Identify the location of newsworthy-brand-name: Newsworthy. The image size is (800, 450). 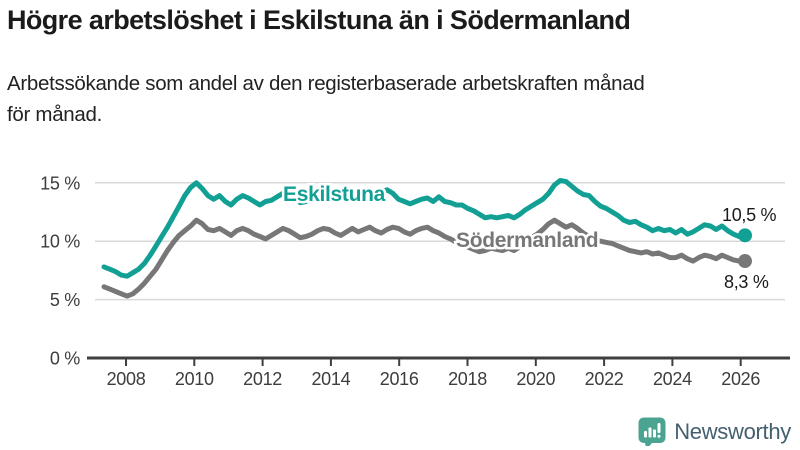
(732, 431).